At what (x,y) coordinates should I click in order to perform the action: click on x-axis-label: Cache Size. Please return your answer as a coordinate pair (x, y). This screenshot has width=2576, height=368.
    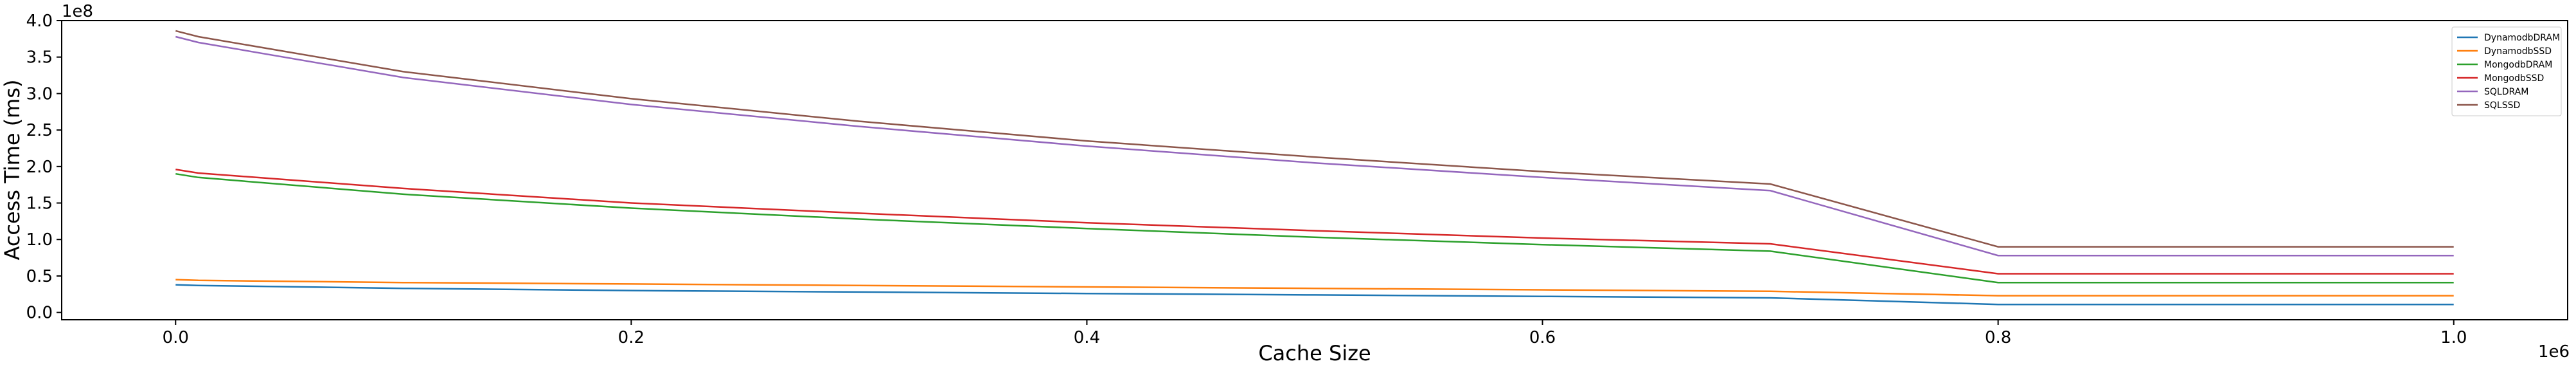
    Looking at the image, I should click on (1315, 353).